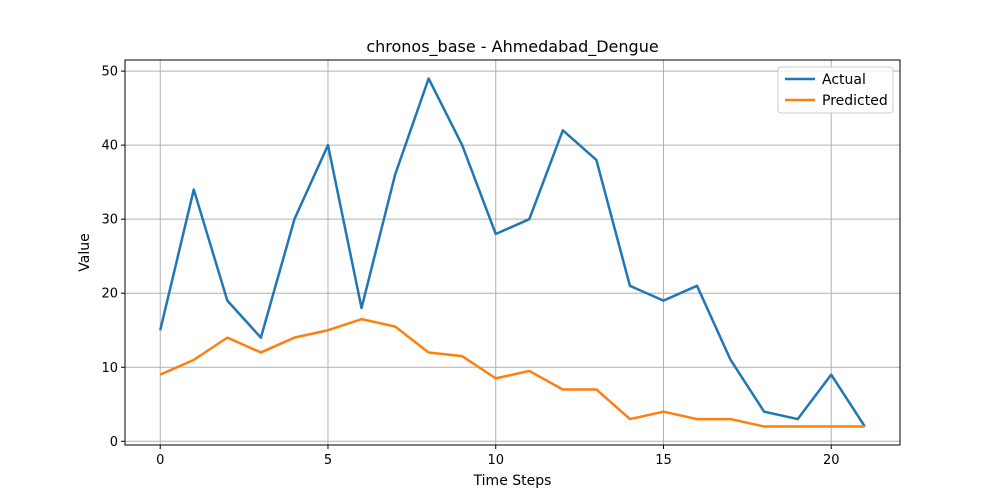 The width and height of the screenshot is (1000, 500). I want to click on legend-label-actual: Actual, so click(844, 80).